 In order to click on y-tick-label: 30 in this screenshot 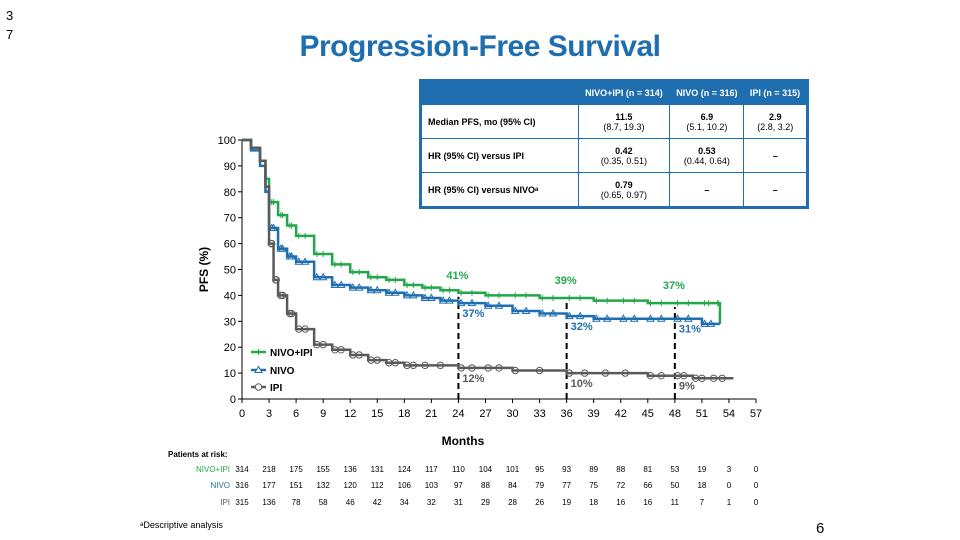, I will do `click(230, 322)`.